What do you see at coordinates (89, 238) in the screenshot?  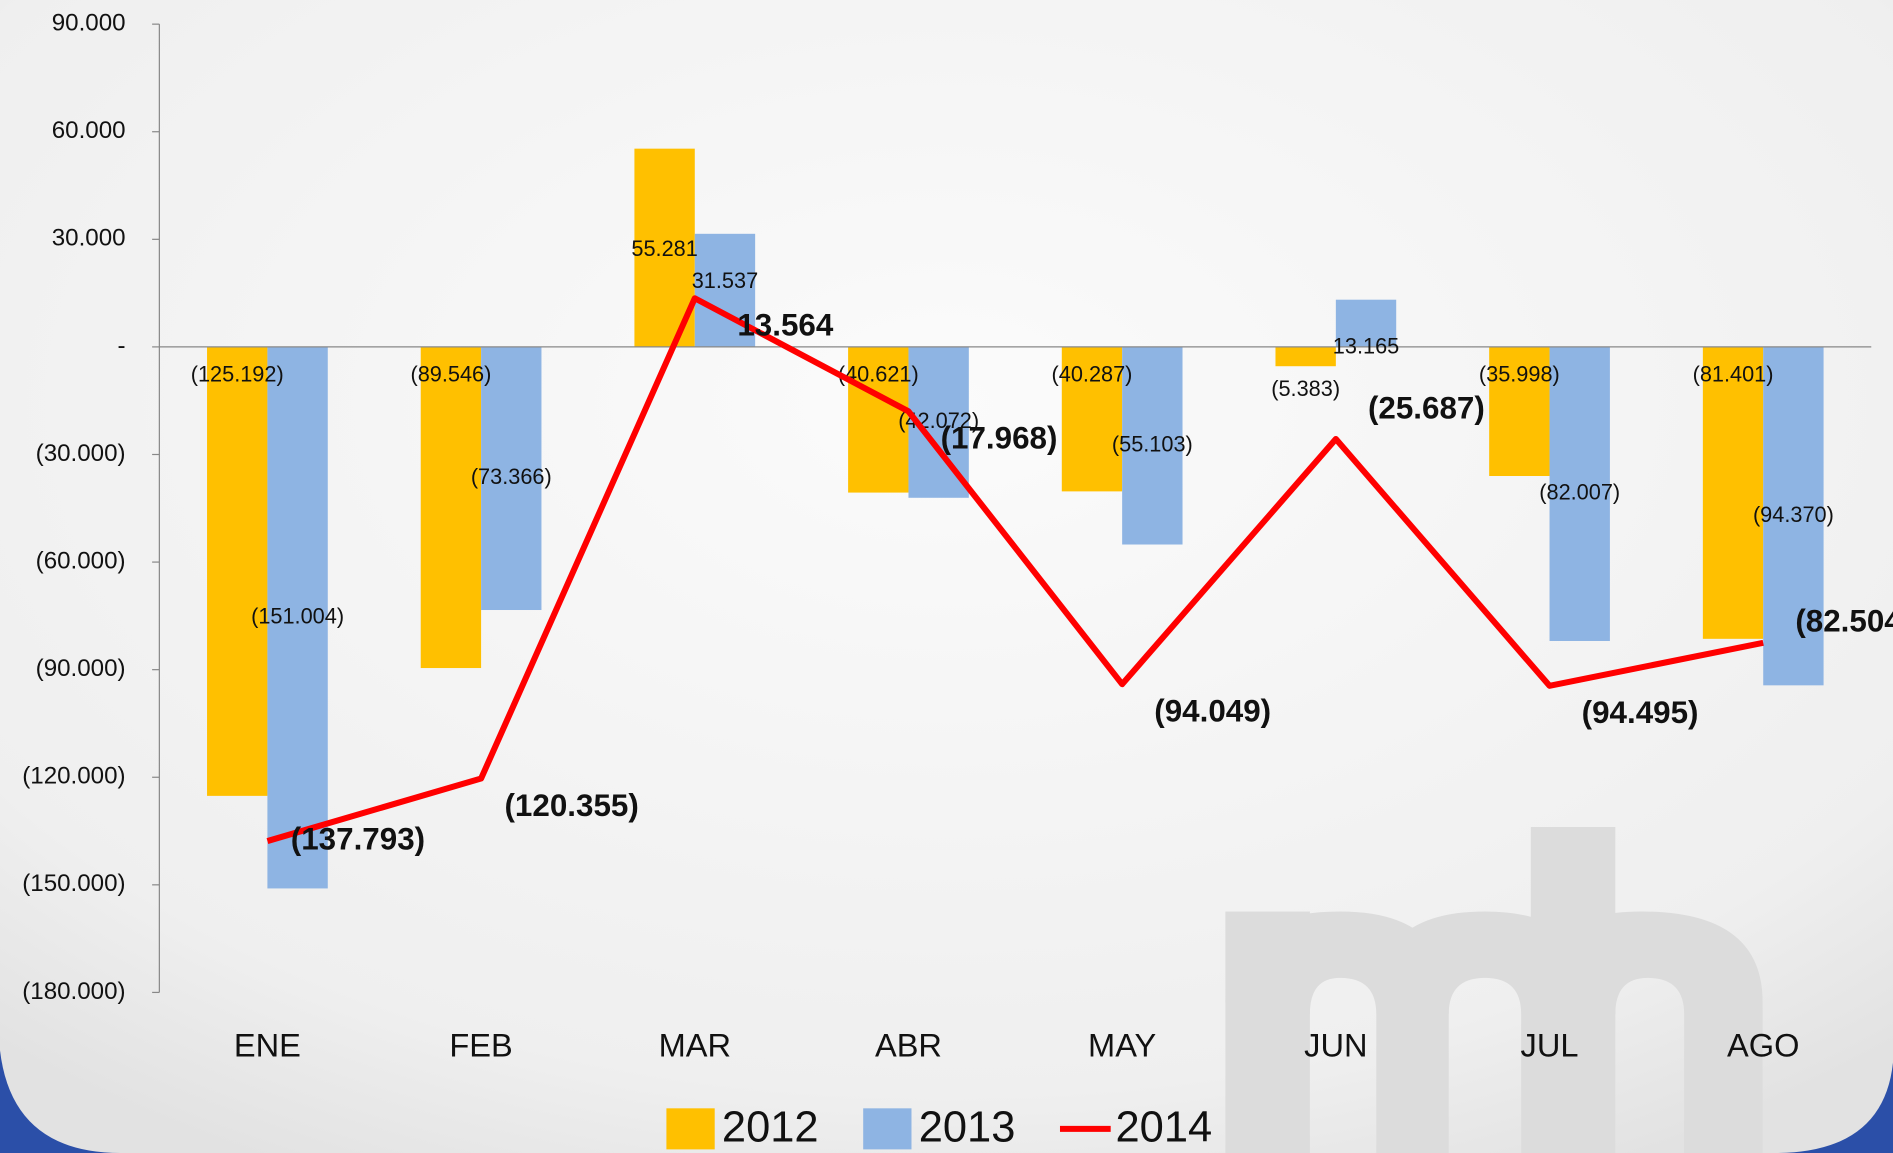 I see `y-tick-label: 30.000` at bounding box center [89, 238].